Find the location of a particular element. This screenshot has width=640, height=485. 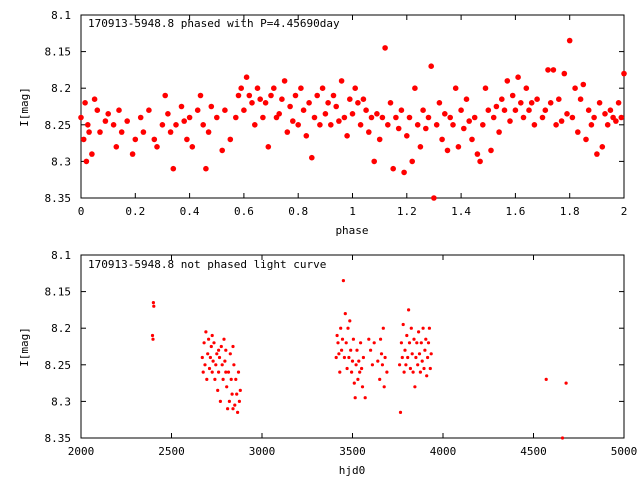

phased-ylabel: I[mag] is located at coordinates (24, 107).